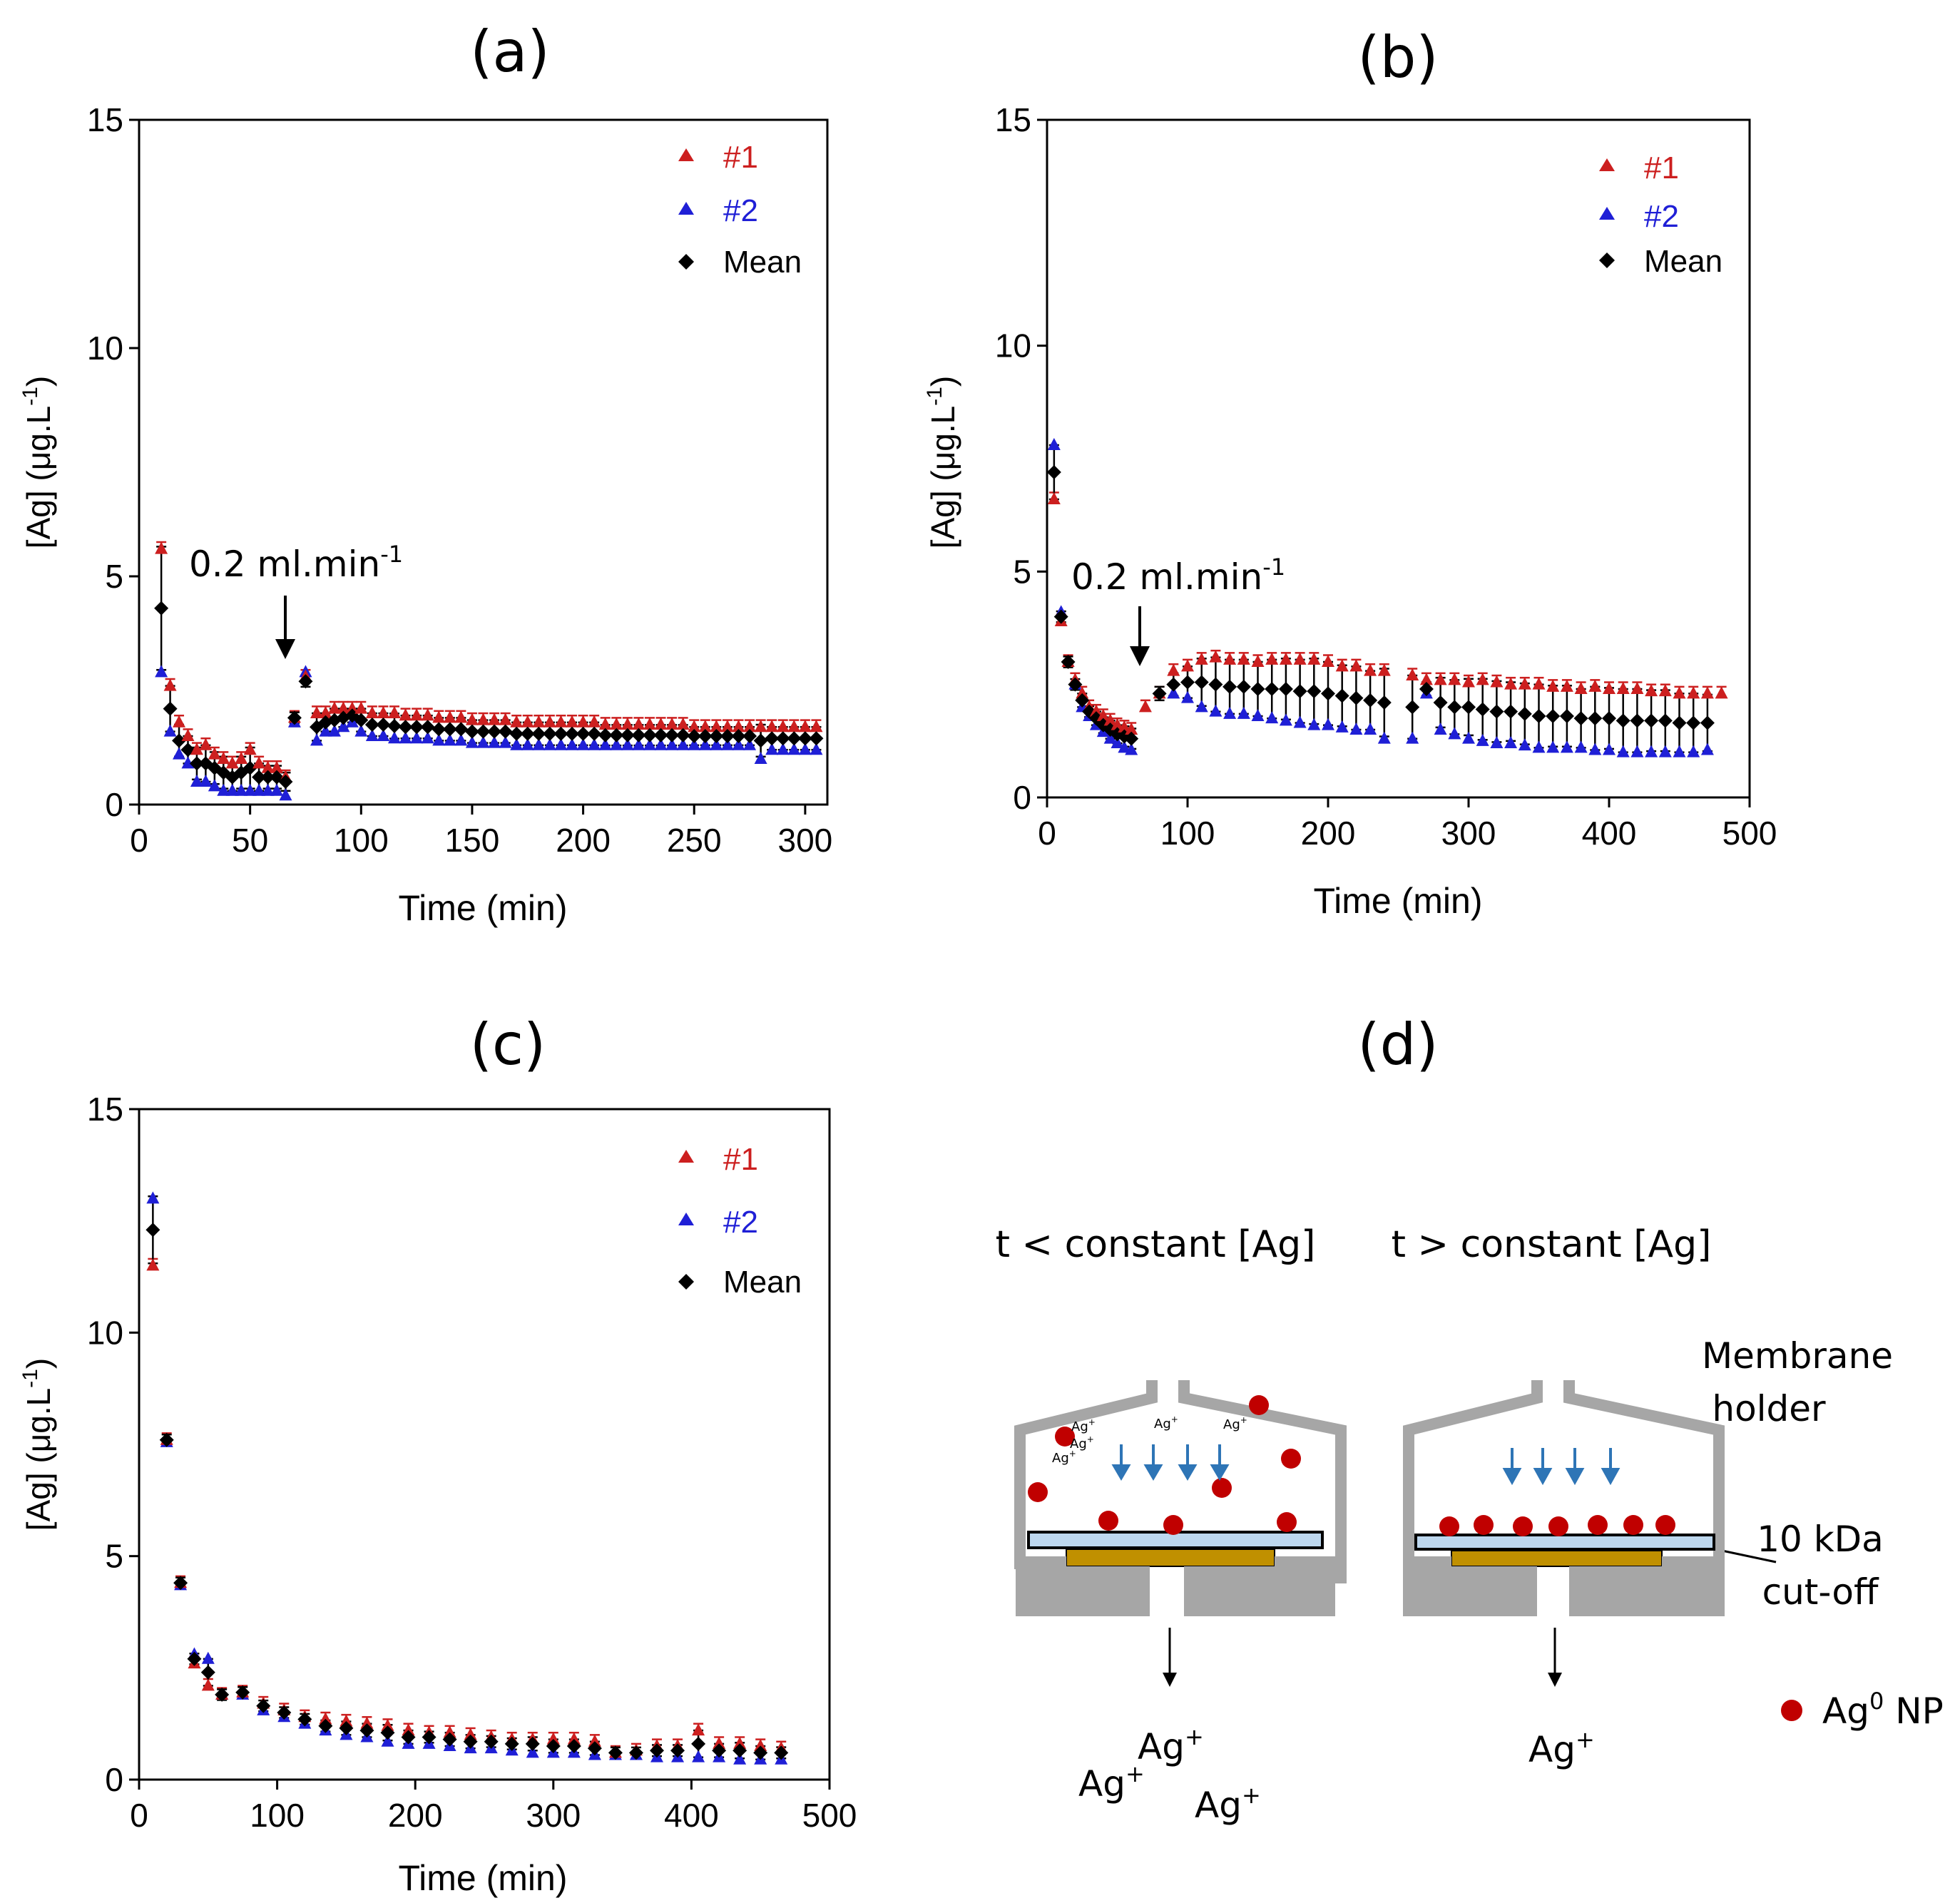 The image size is (1960, 1903). I want to click on panel-b-x-tick-label: 200, so click(1328, 833).